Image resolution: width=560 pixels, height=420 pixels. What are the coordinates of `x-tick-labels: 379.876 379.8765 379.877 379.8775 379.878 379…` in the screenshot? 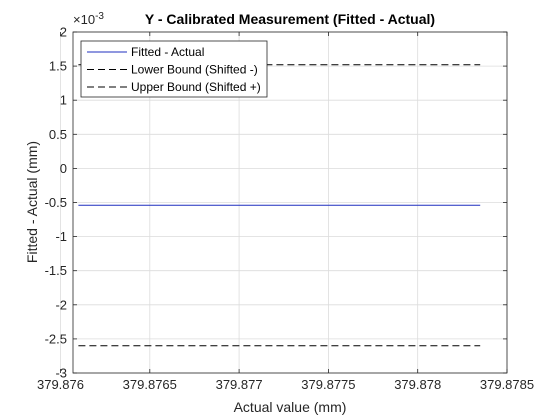 It's located at (285, 384).